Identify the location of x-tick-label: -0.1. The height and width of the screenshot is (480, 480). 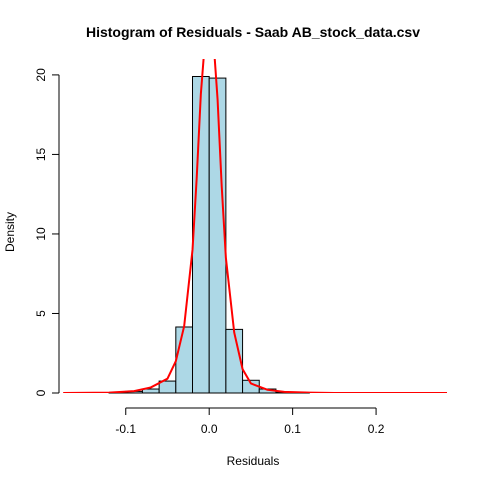
(125, 429).